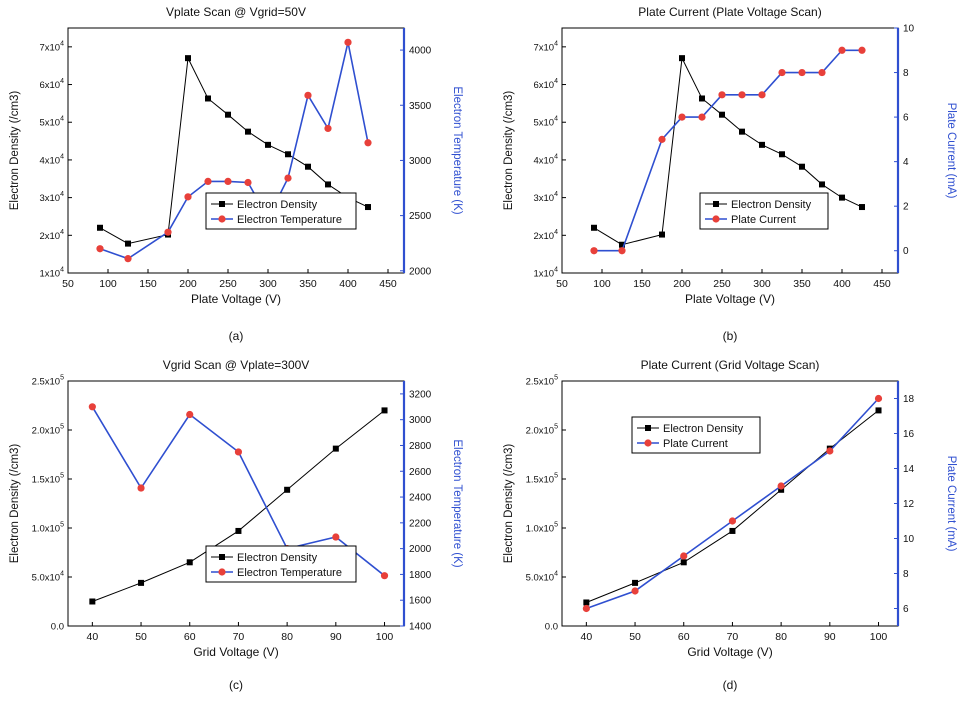 The image size is (965, 701). I want to click on x-tick-label: 60, so click(190, 637).